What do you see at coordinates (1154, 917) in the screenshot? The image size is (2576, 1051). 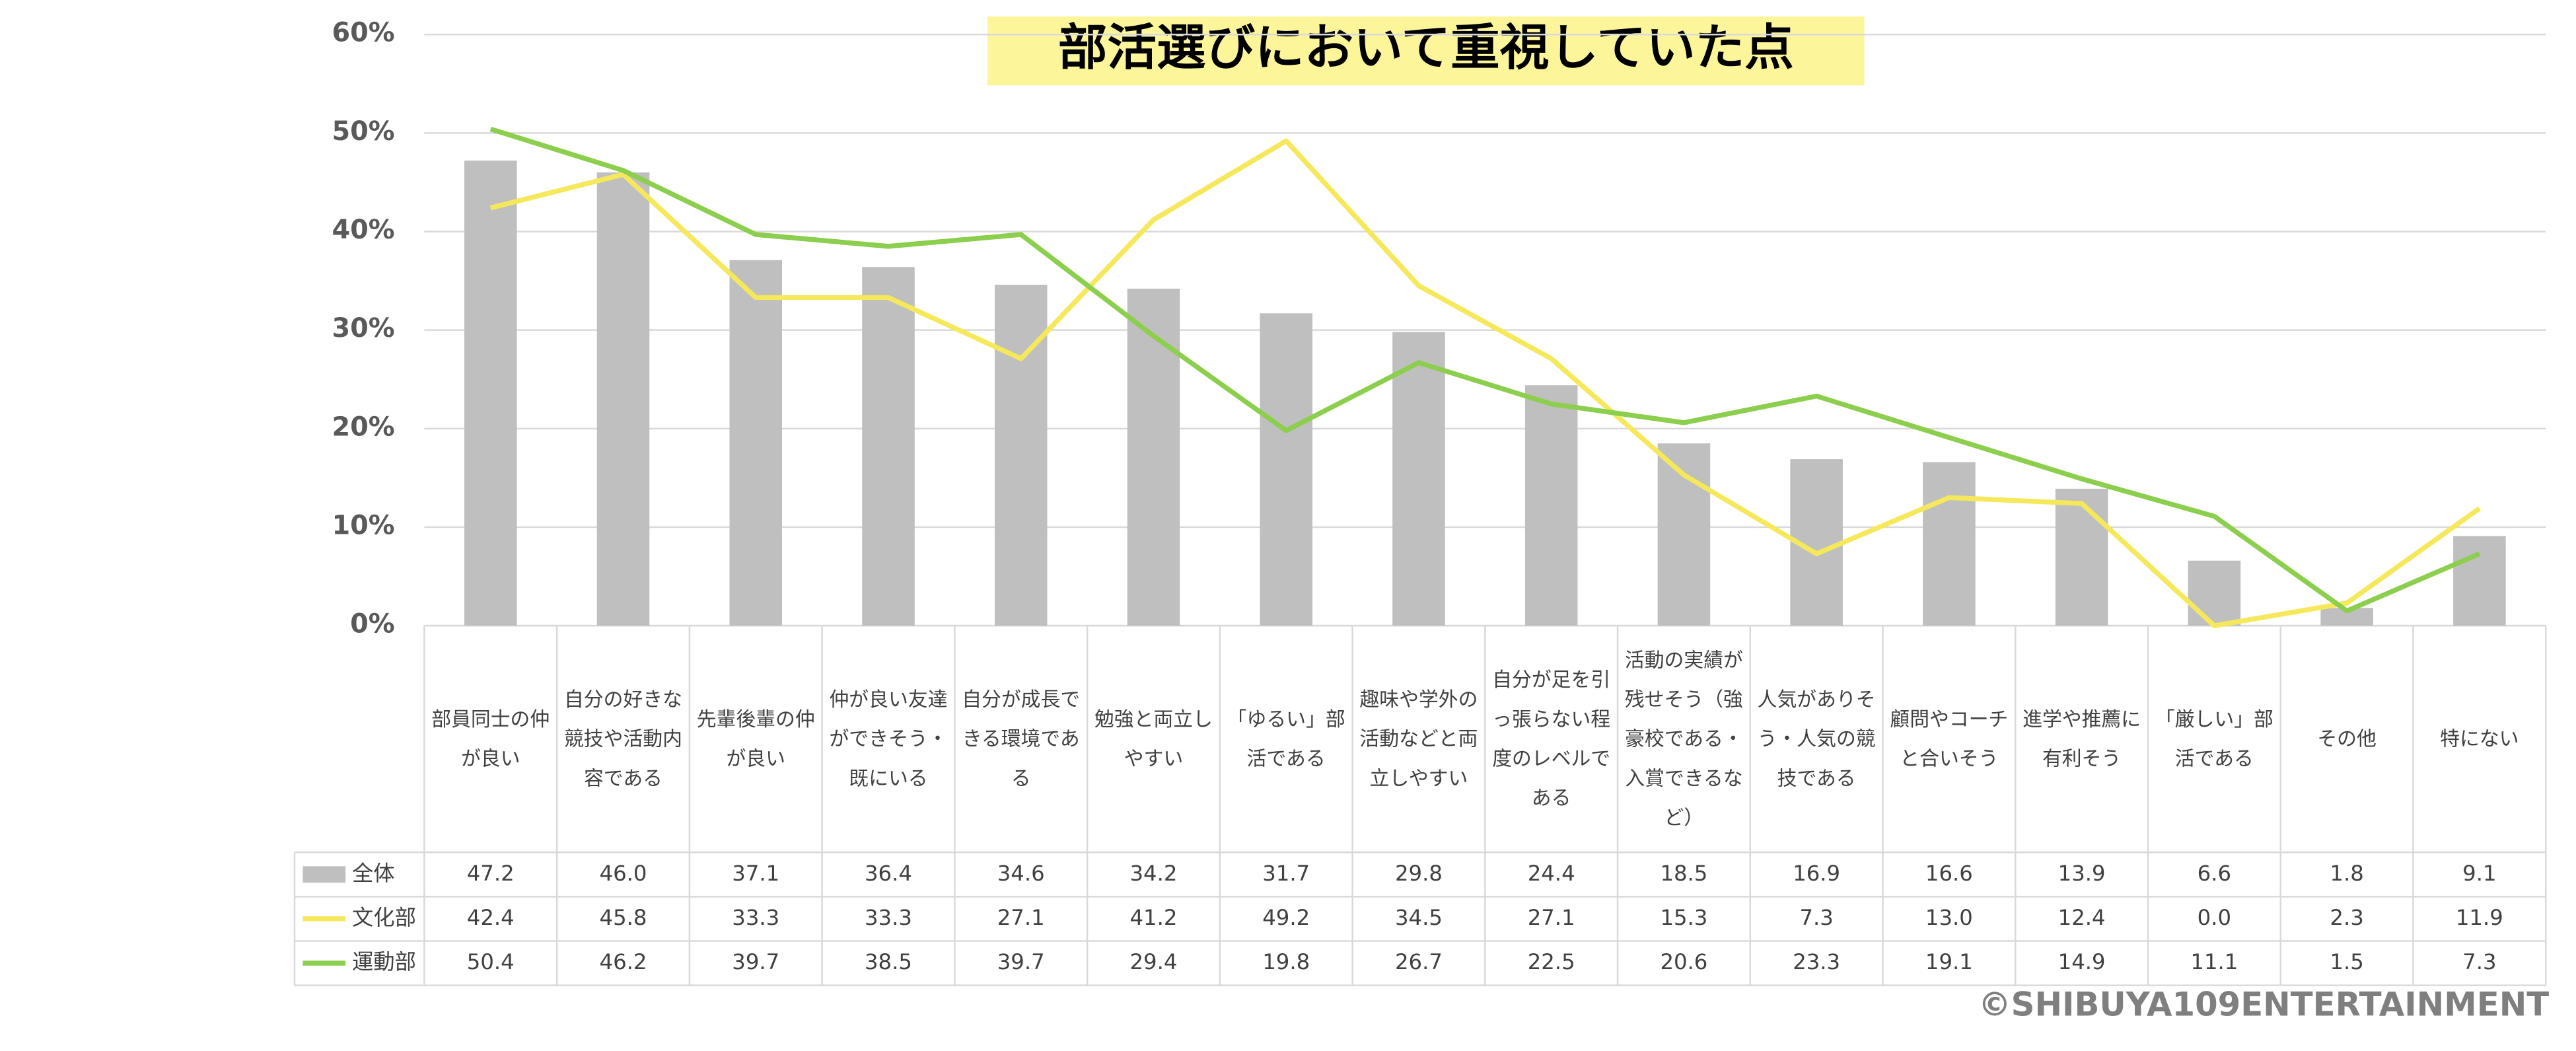 I see `value-label: 41.2` at bounding box center [1154, 917].